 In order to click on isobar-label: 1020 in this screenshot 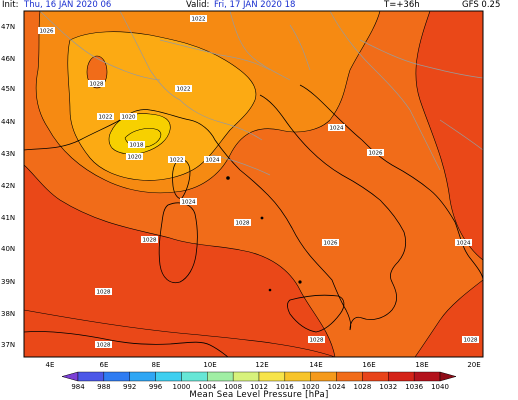, I will do `click(134, 157)`.